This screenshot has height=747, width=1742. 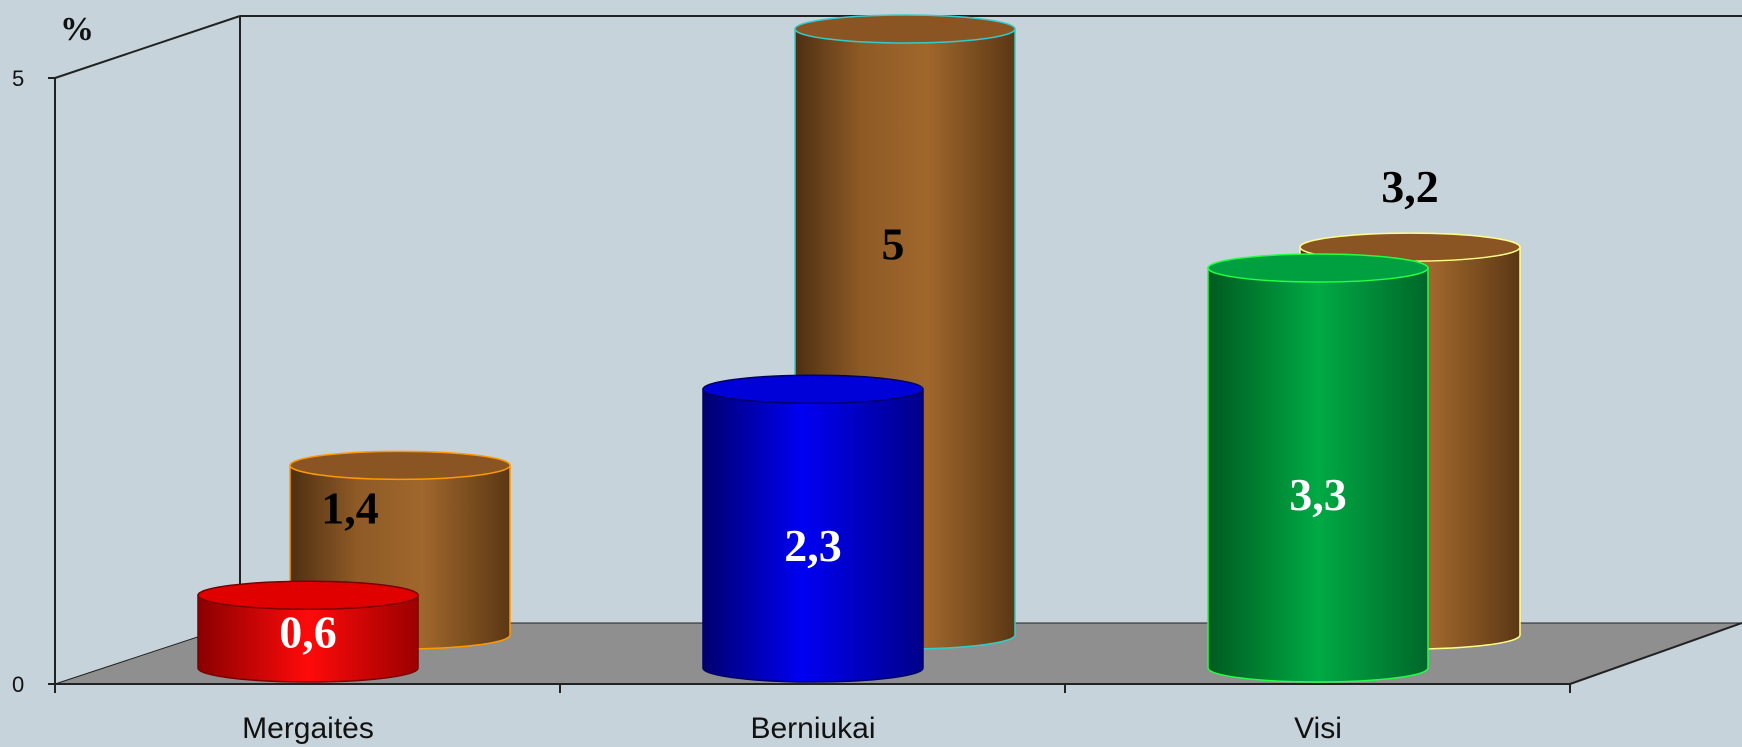 I want to click on y-tick-label-5: 5, so click(x=18, y=78).